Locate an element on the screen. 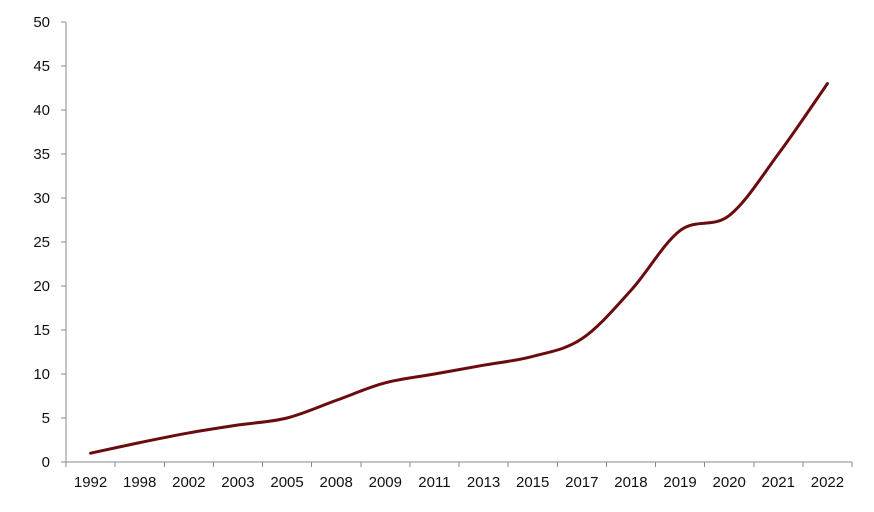  x-tick-label: 2020 is located at coordinates (729, 482).